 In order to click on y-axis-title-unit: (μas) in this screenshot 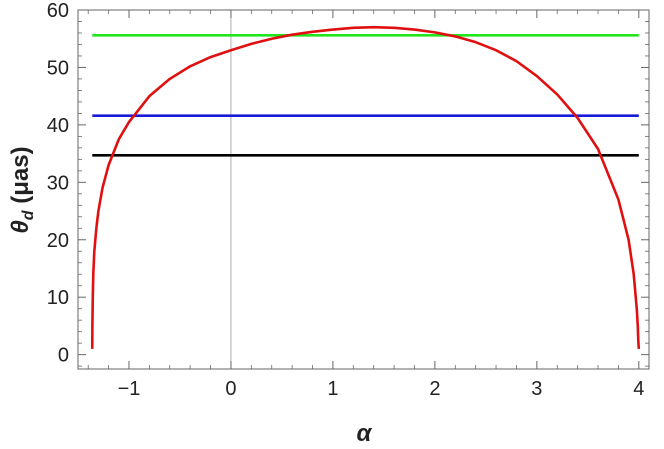, I will do `click(20, 178)`.